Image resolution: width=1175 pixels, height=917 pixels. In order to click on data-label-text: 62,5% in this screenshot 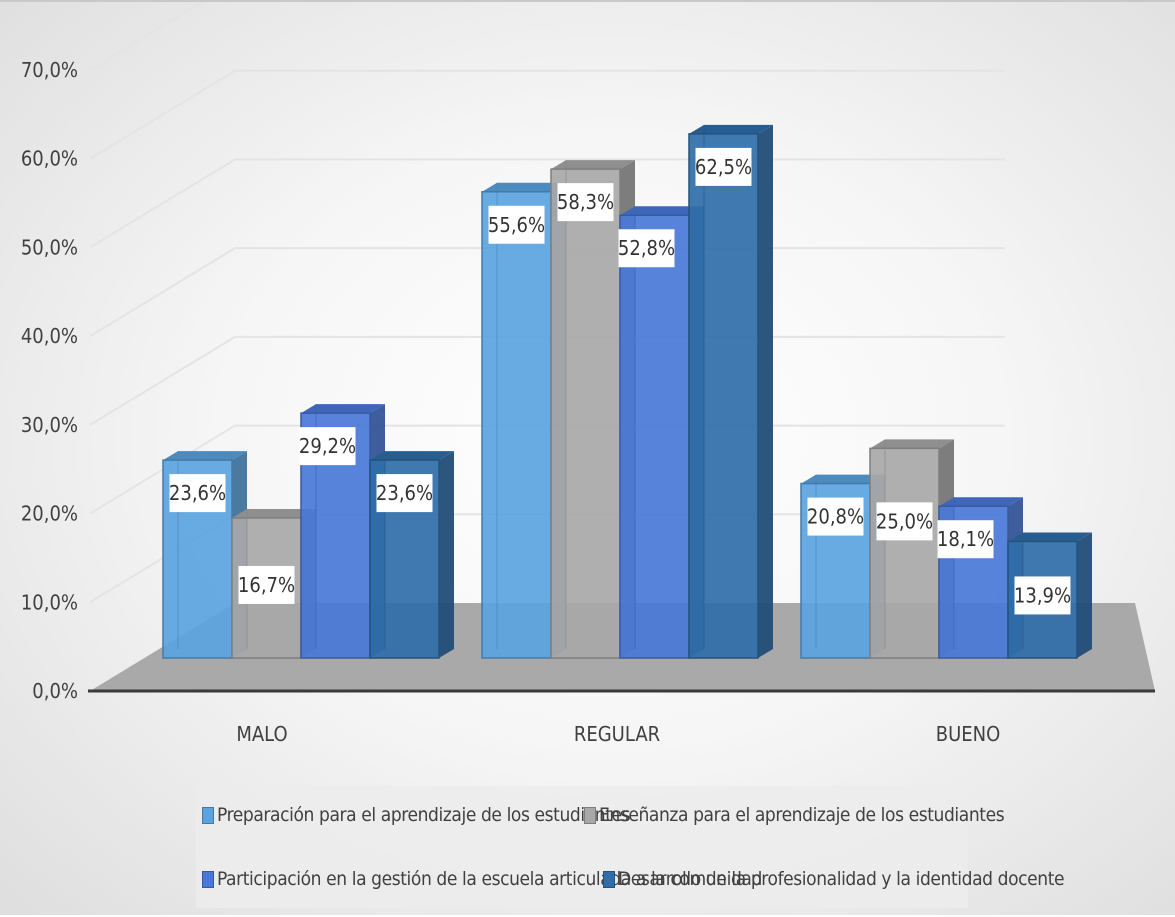, I will do `click(723, 167)`.